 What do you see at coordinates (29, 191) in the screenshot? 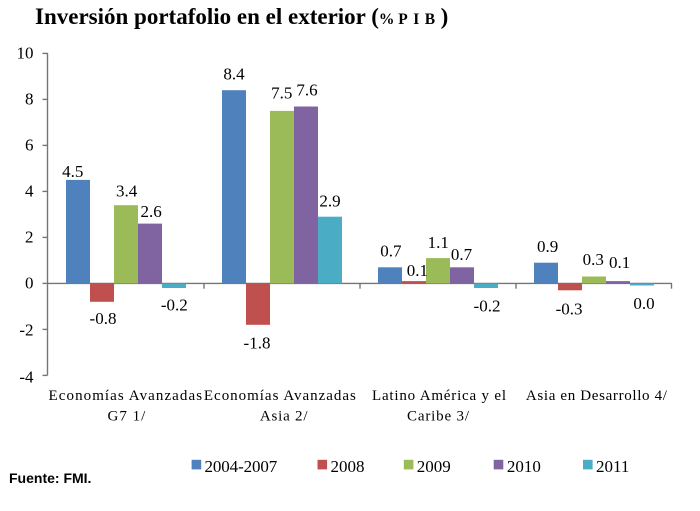
I see `svg-text: 4` at bounding box center [29, 191].